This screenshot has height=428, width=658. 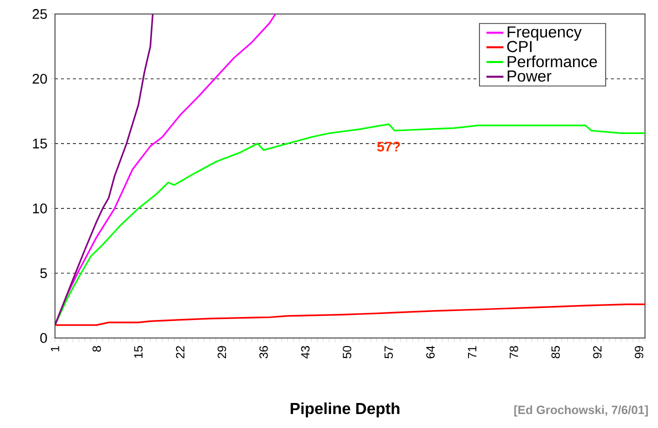 I want to click on y-tick-label: 5, so click(x=43, y=273).